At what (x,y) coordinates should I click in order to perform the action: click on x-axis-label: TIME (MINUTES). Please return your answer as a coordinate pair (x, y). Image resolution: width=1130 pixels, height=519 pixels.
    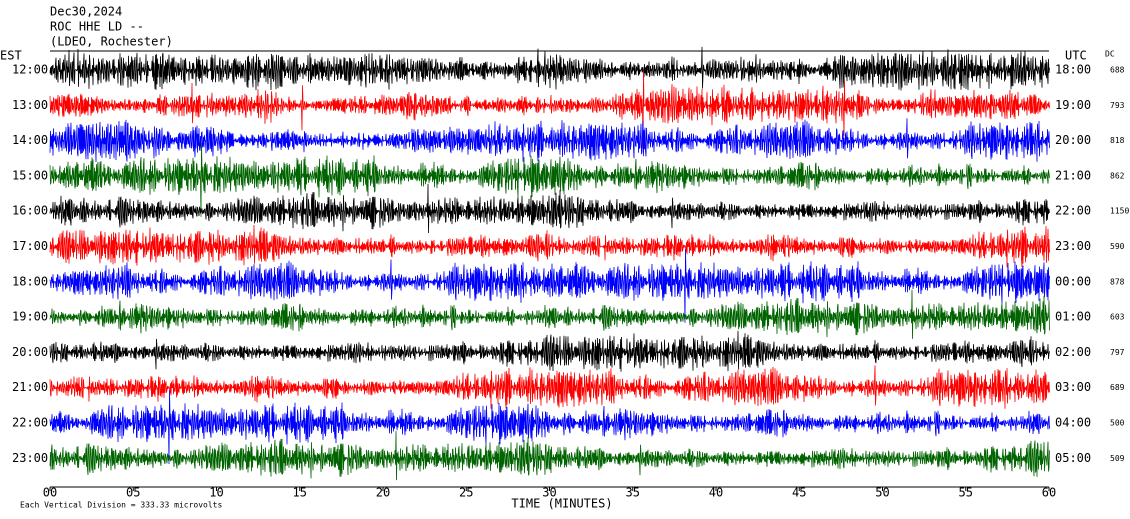
    Looking at the image, I should click on (561, 504).